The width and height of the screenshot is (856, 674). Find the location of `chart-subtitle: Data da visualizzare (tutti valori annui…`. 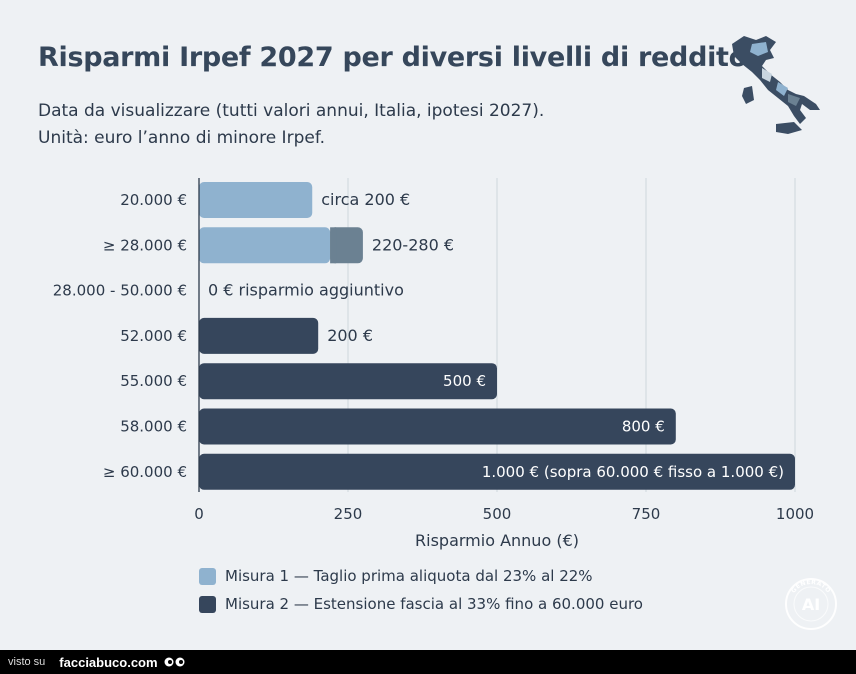

chart-subtitle: Data da visualizzare (tutti valori annui… is located at coordinates (291, 125).